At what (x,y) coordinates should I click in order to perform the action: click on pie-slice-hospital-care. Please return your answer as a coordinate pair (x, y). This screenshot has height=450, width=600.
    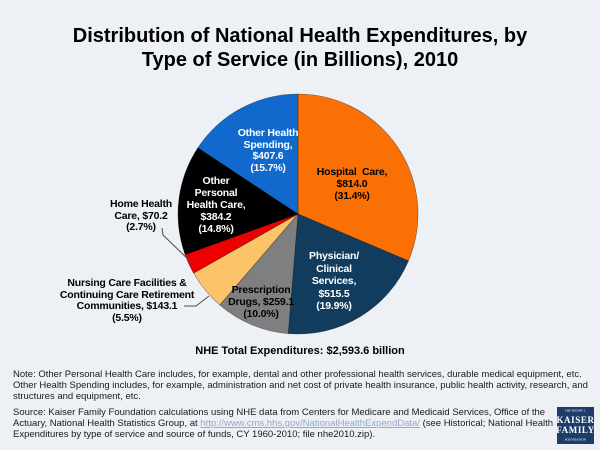
    Looking at the image, I should click on (358, 177).